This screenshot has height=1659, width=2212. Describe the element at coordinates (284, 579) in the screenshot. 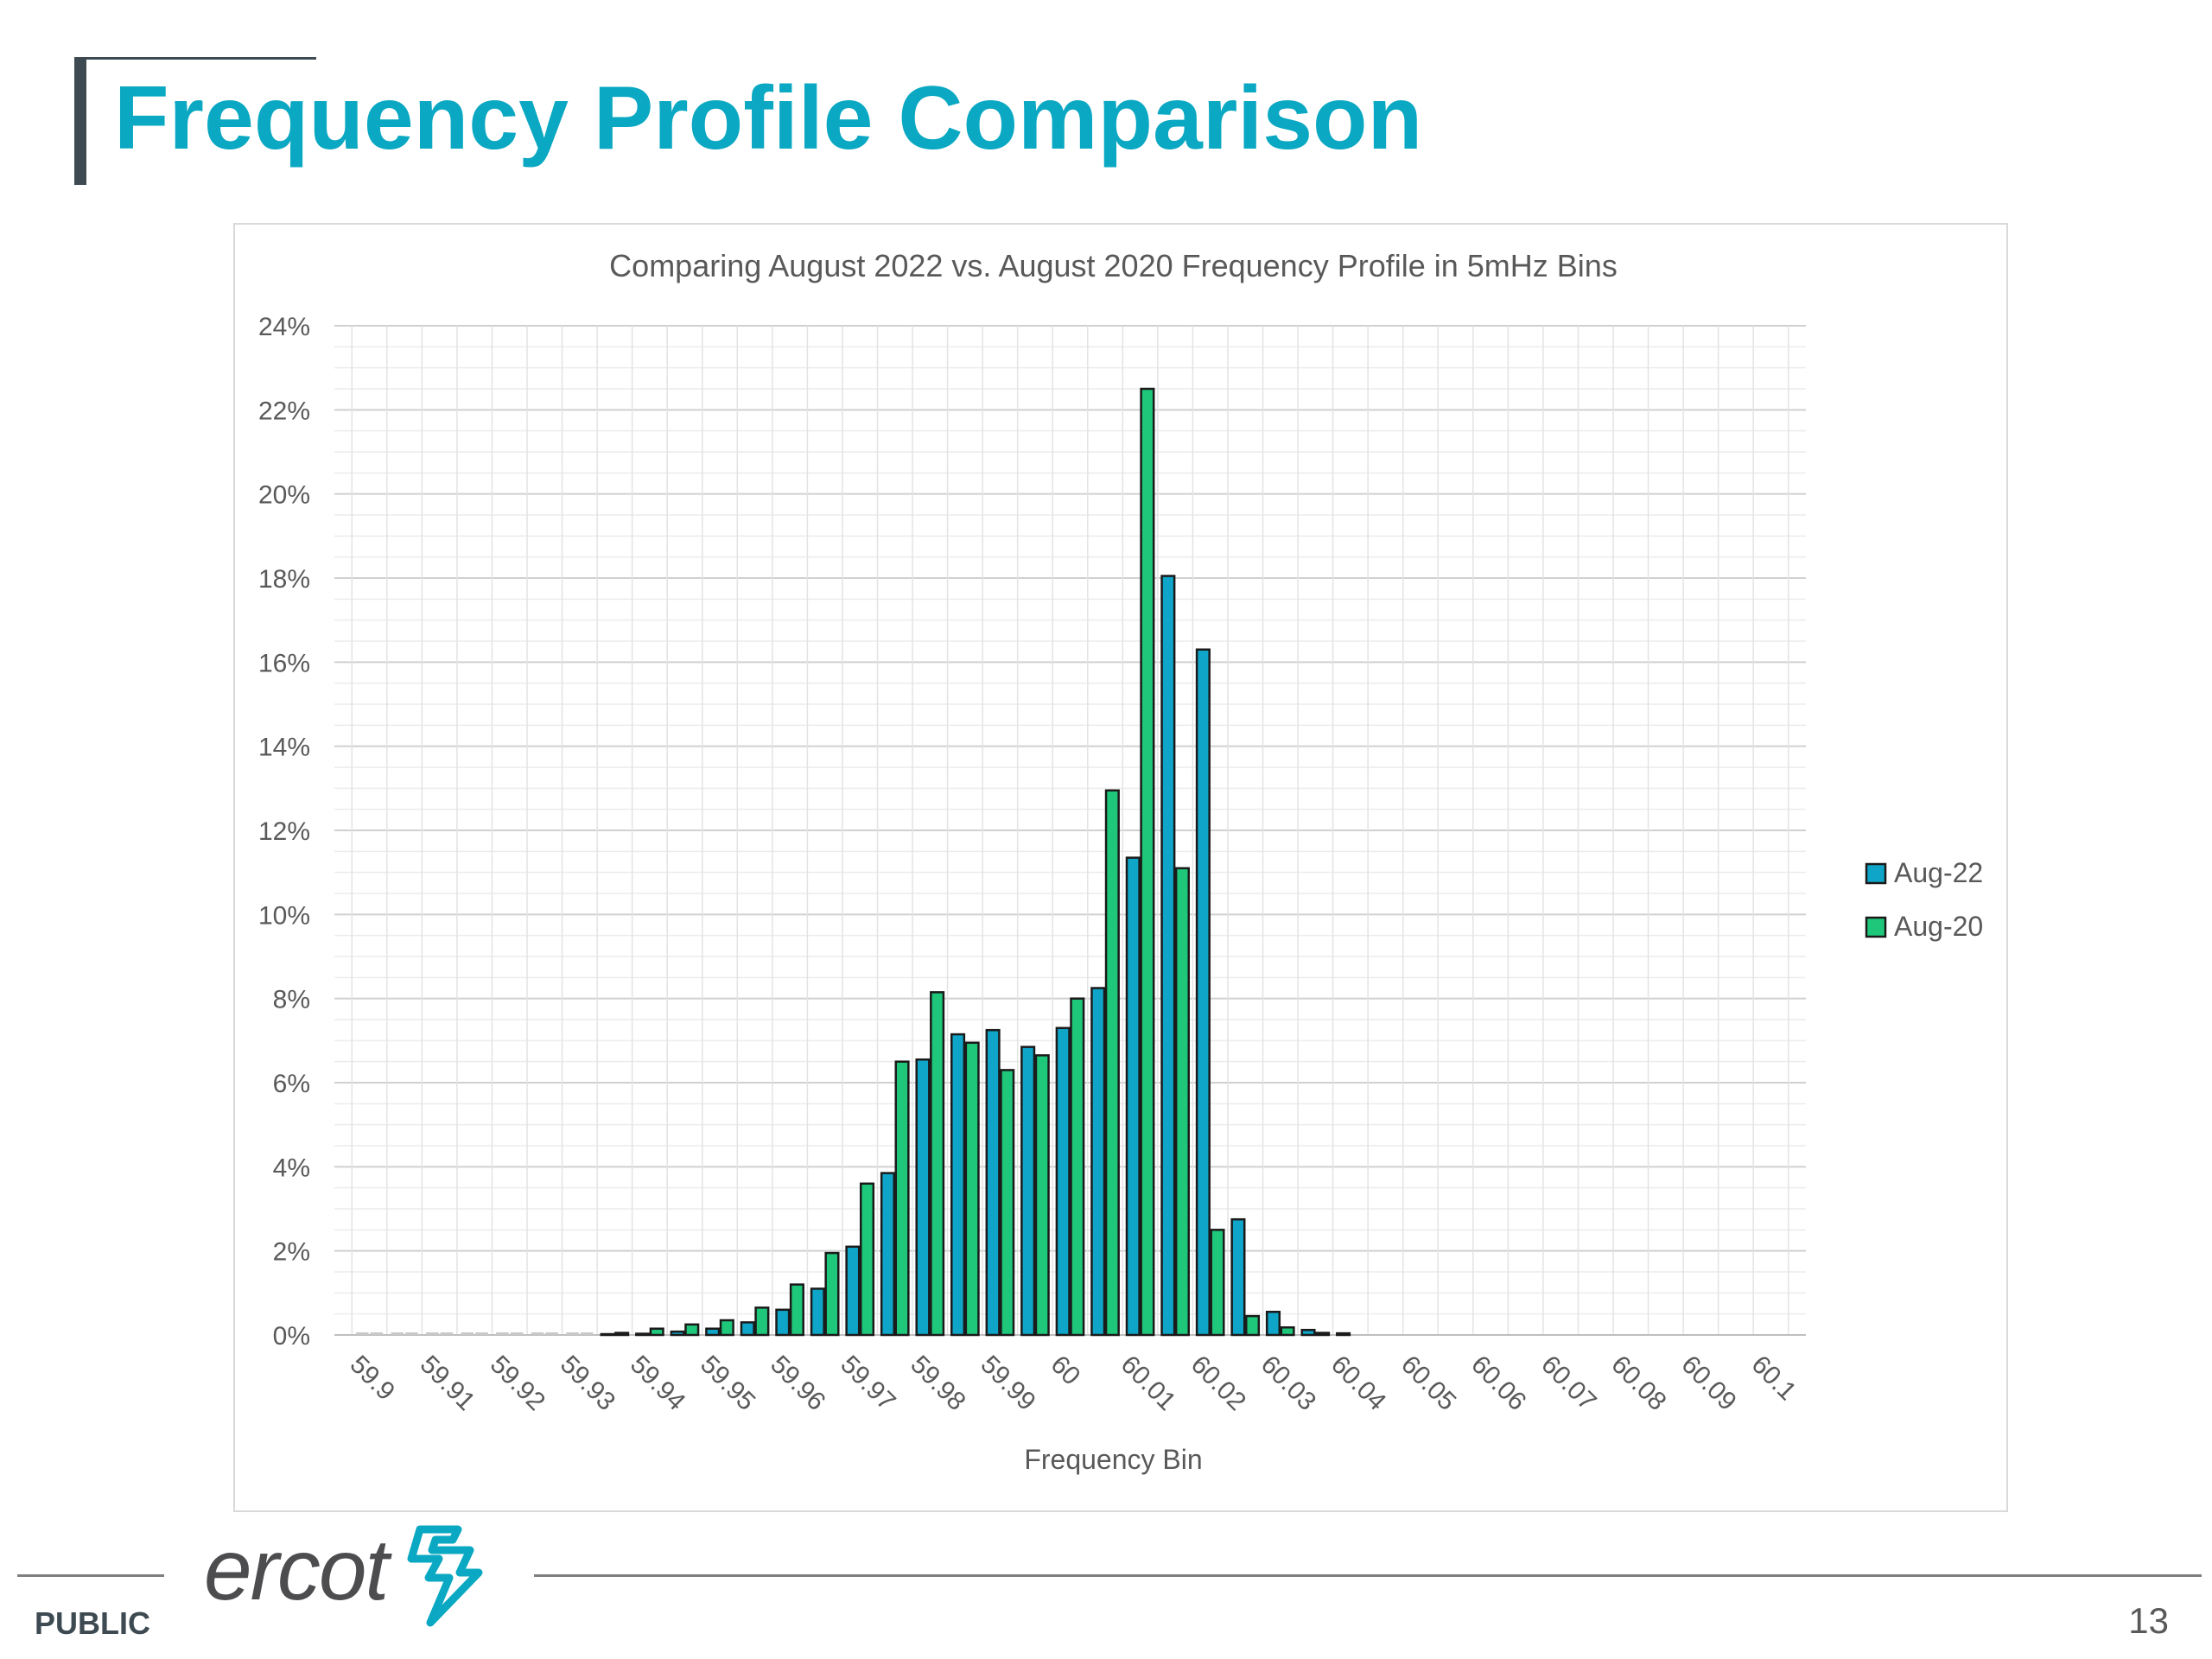

I see `y-tick-label: 18%` at that location.